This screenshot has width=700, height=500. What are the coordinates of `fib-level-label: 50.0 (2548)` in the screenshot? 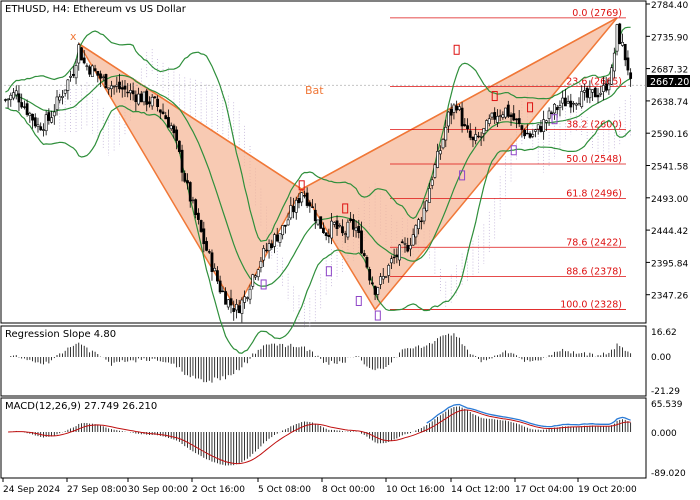 It's located at (594, 159).